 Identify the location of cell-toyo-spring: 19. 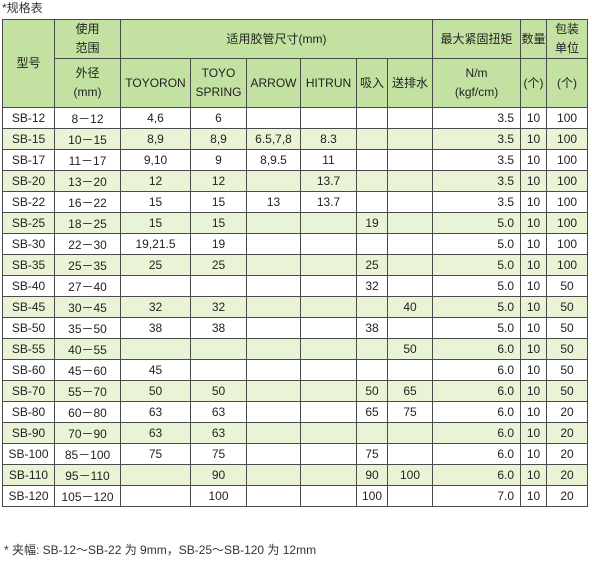
(218, 244).